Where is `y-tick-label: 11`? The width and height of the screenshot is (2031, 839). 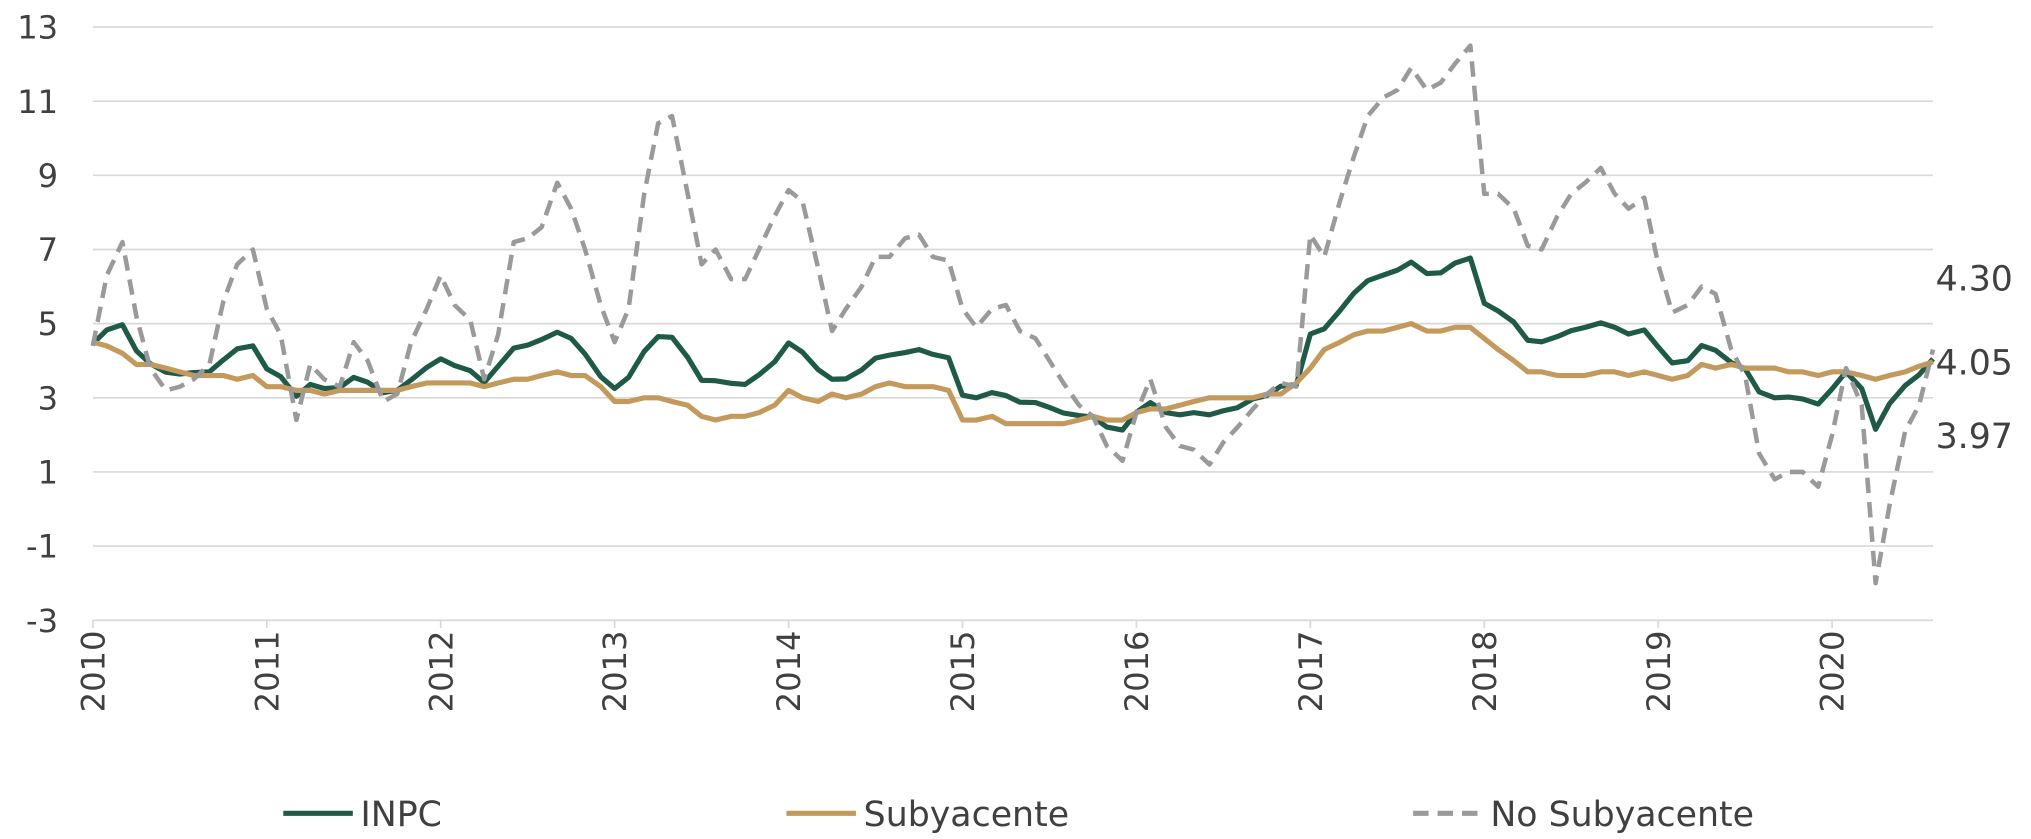 y-tick-label: 11 is located at coordinates (37, 102).